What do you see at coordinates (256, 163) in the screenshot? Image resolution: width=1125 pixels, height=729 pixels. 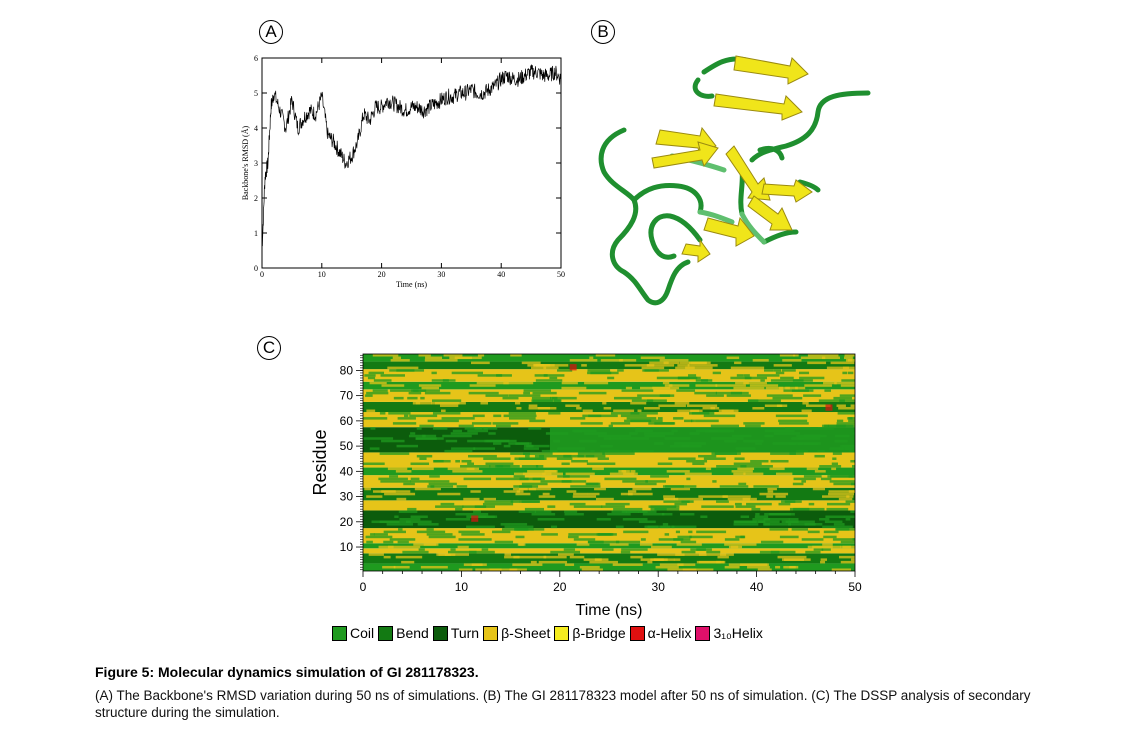 I see `rmsd-y-tick-label: 3` at bounding box center [256, 163].